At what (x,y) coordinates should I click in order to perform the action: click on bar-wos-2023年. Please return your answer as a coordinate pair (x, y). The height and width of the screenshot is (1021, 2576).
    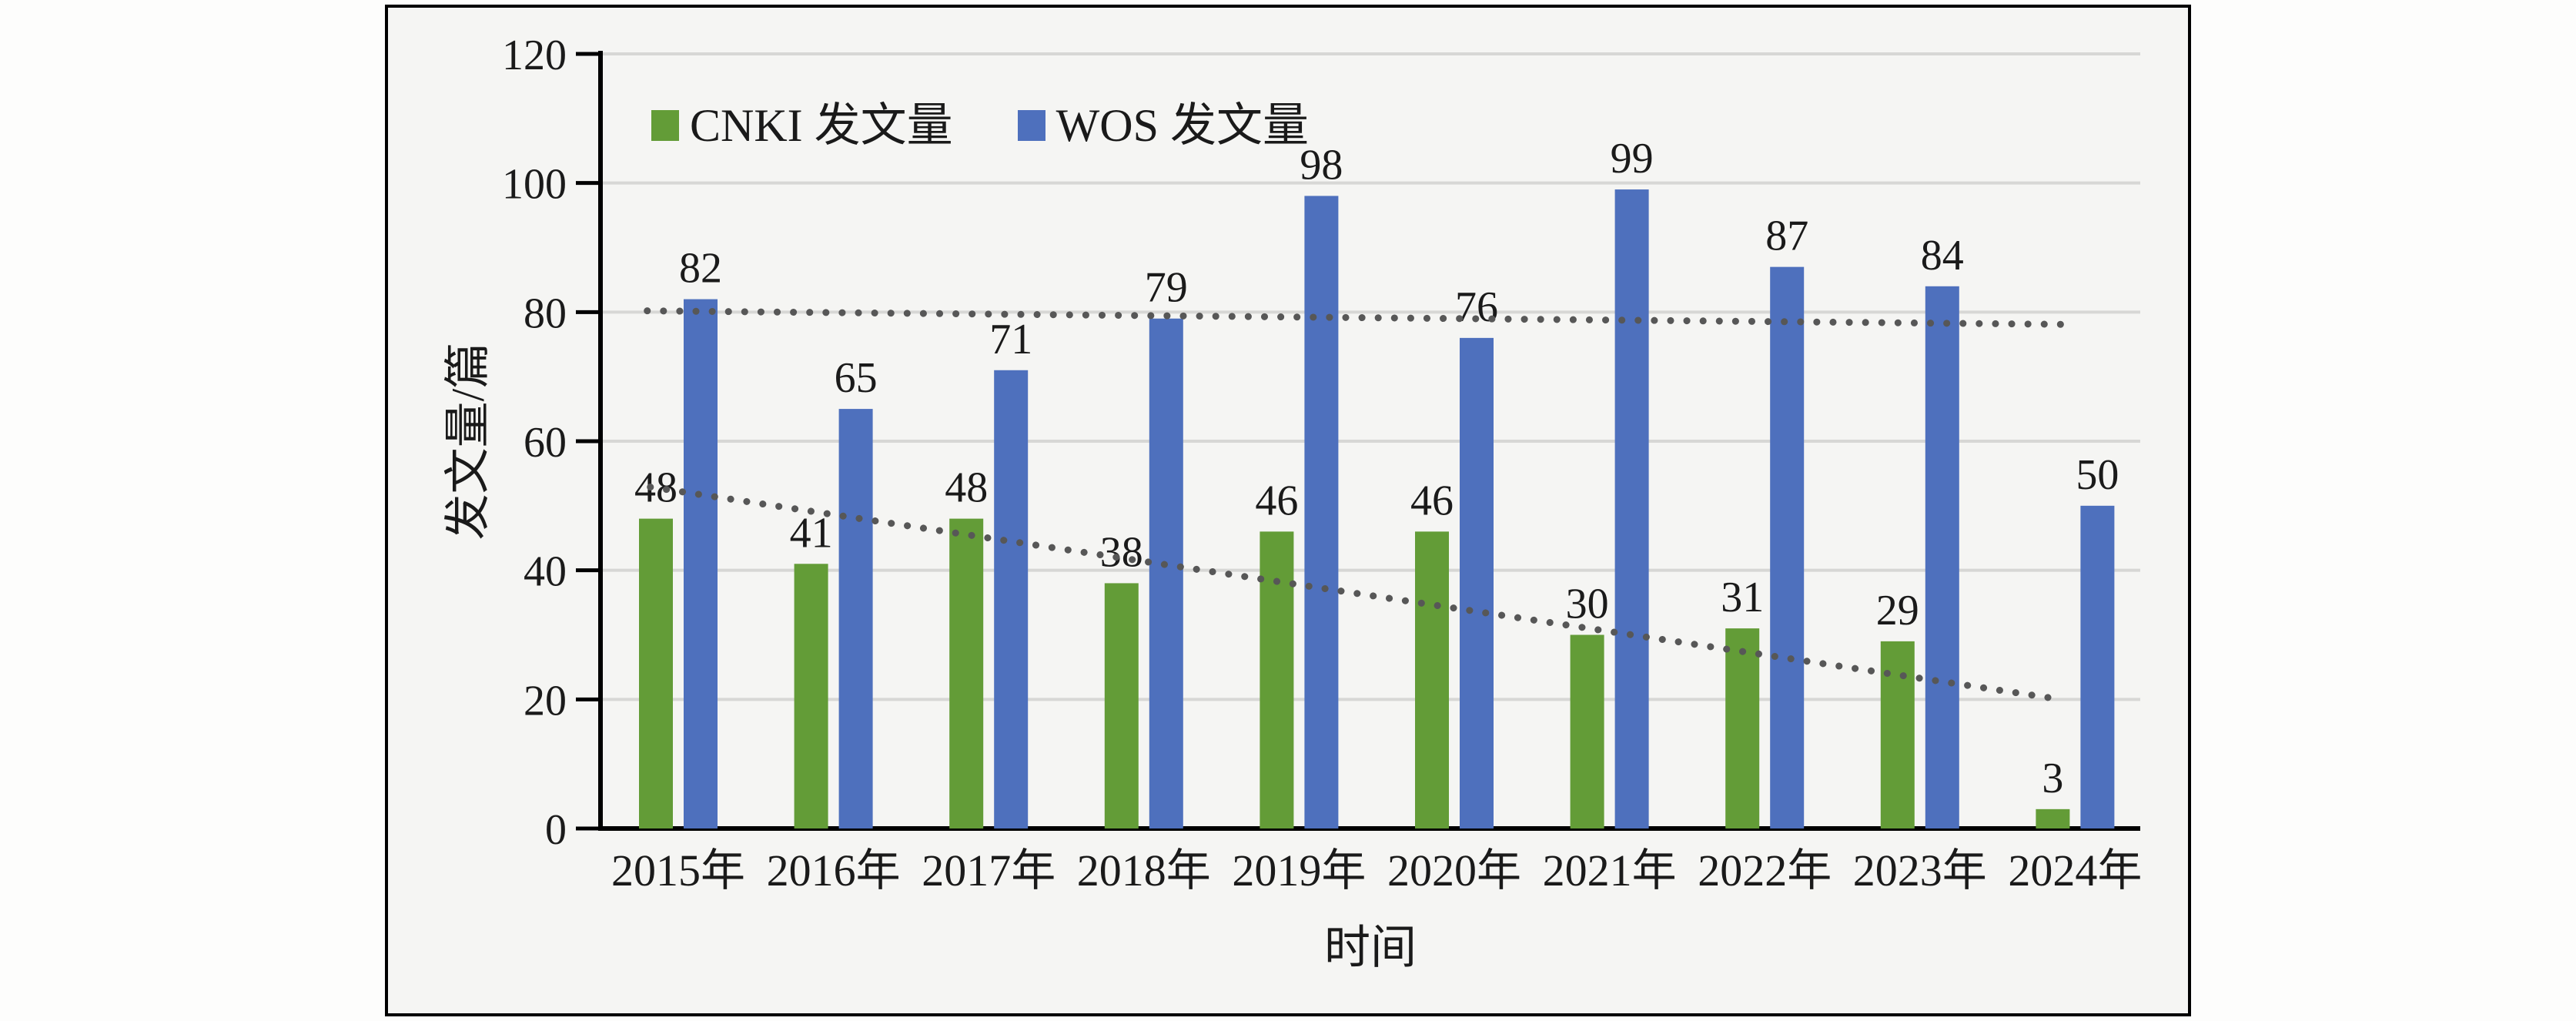
    Looking at the image, I should click on (1942, 557).